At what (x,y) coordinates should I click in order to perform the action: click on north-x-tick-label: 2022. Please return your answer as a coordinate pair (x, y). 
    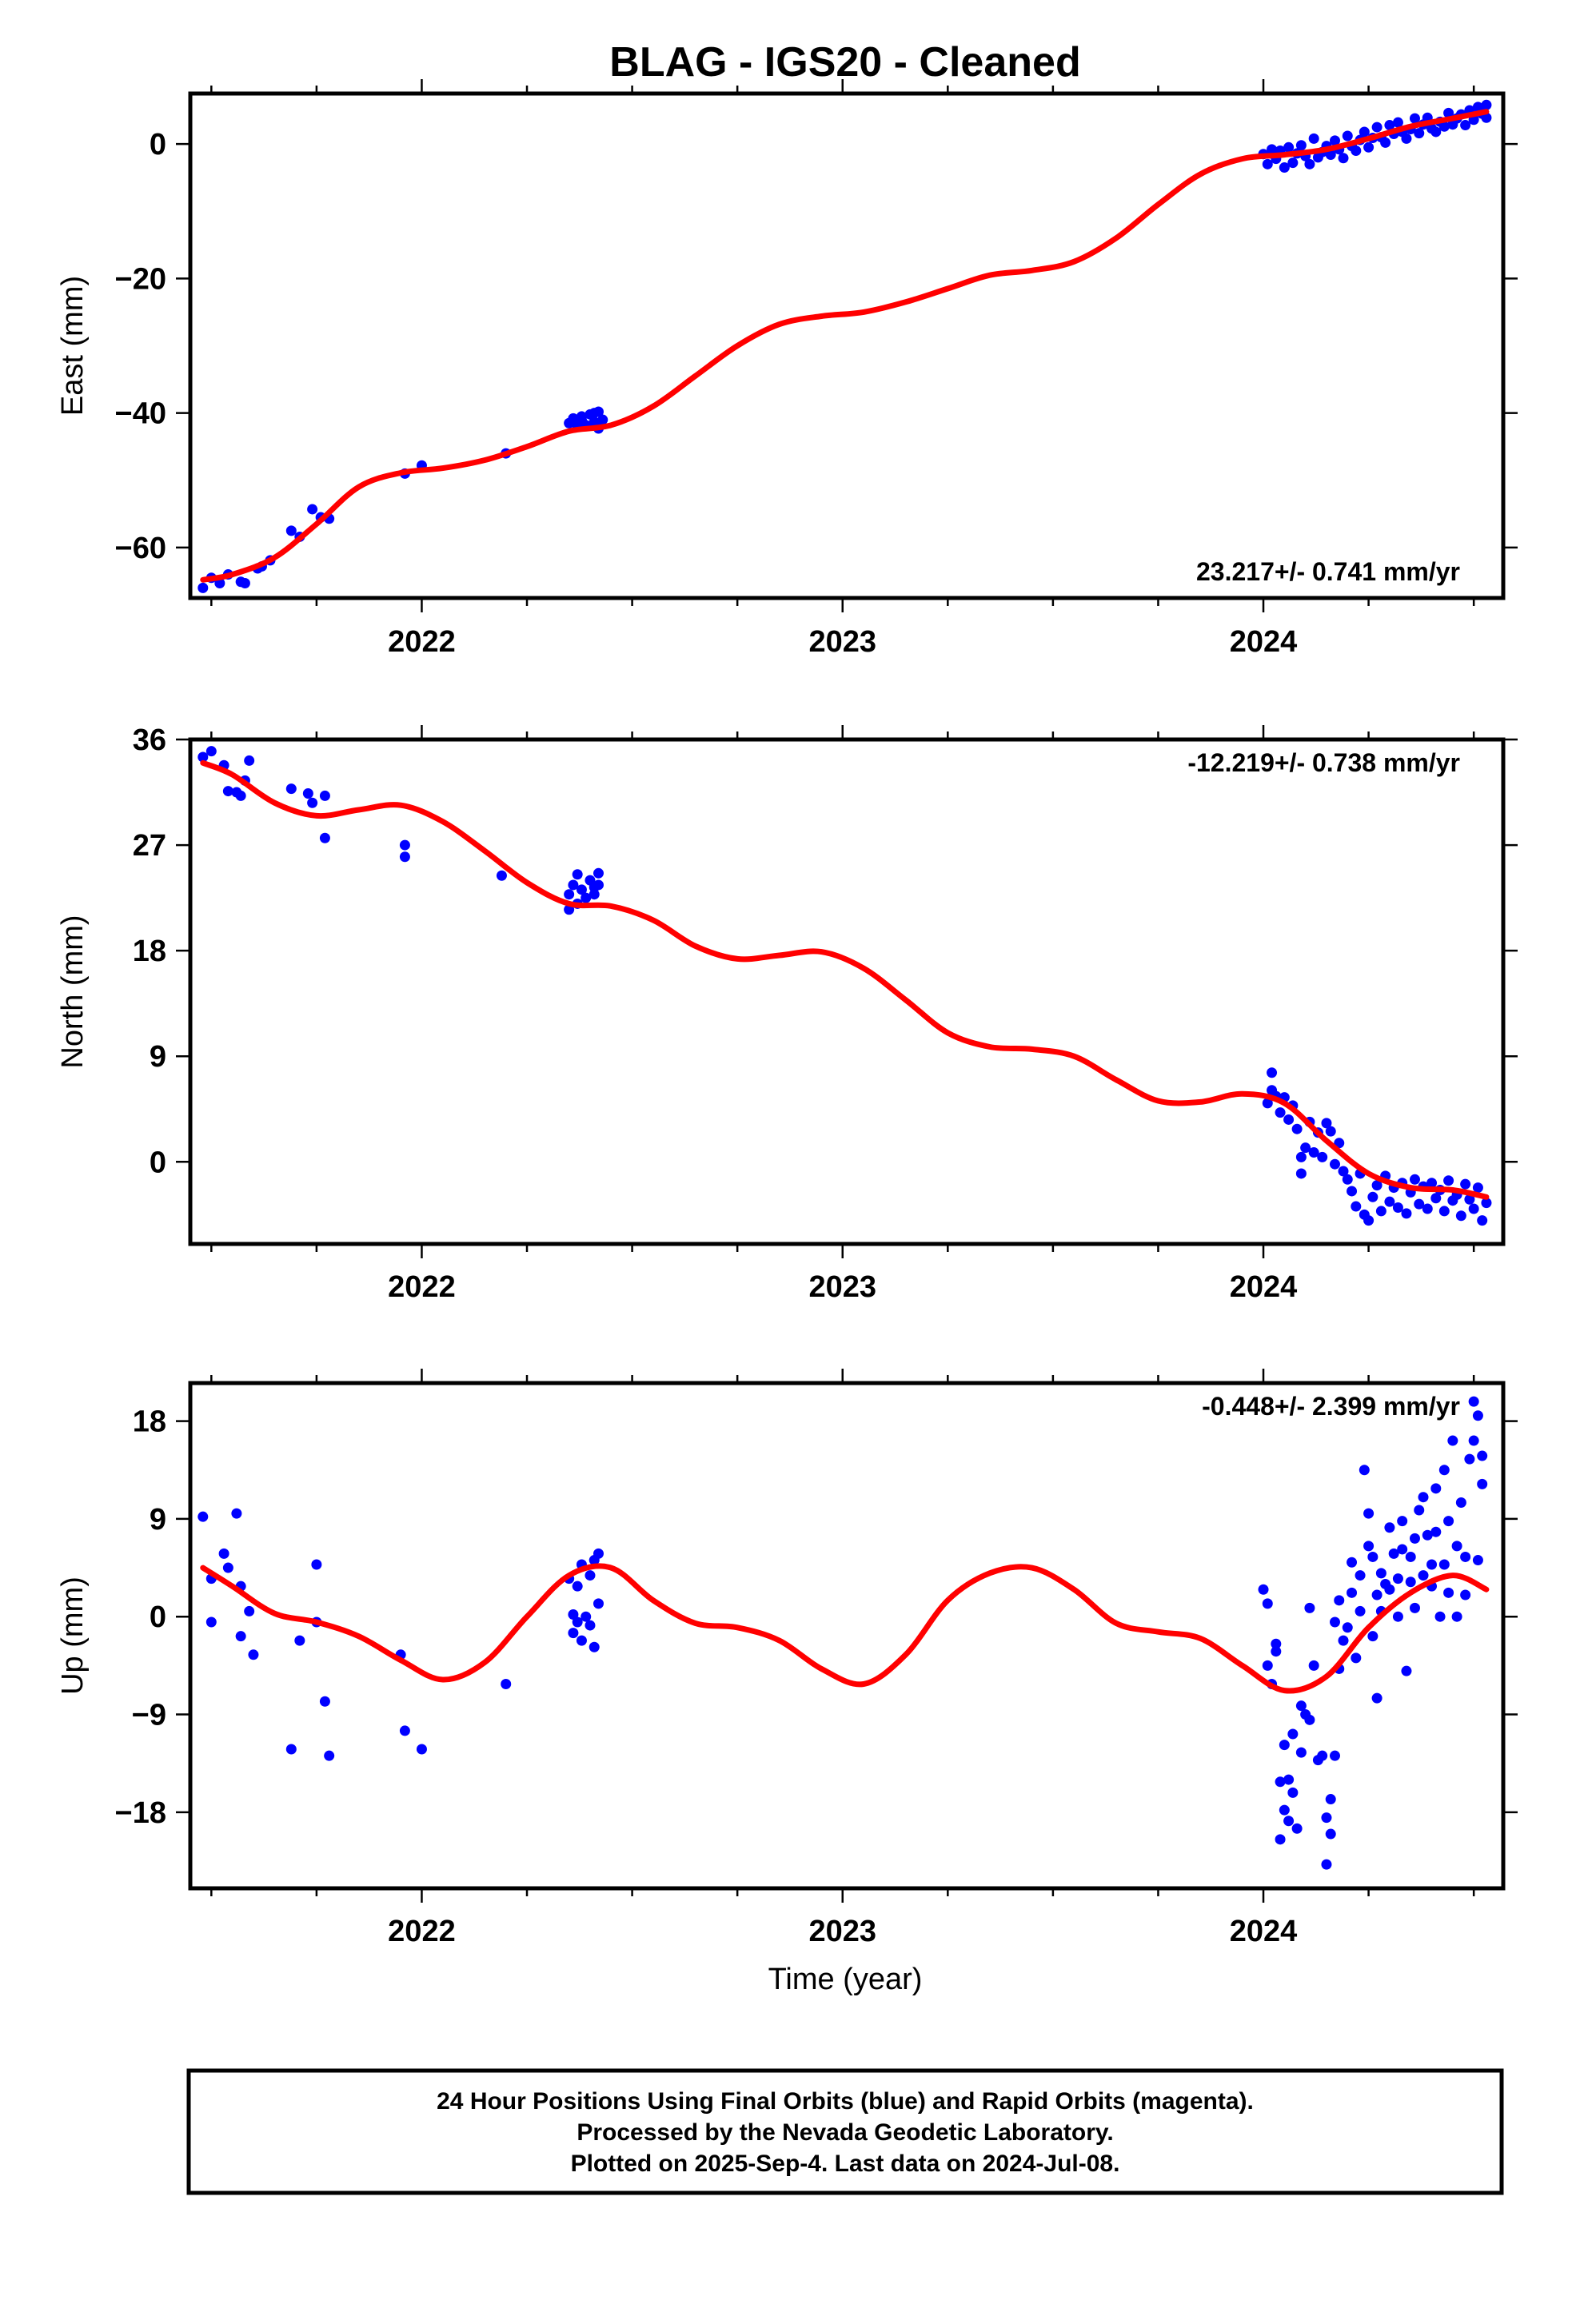
    Looking at the image, I should click on (422, 1287).